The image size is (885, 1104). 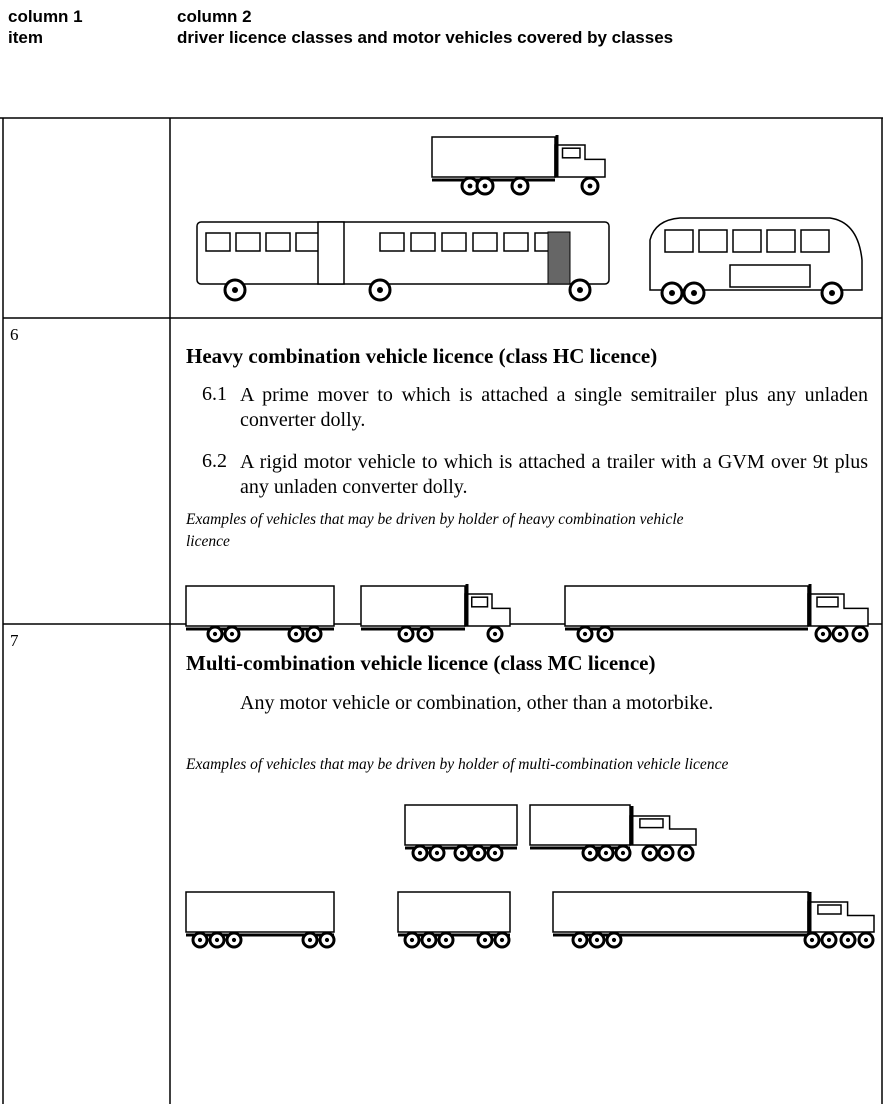 What do you see at coordinates (45, 27) in the screenshot?
I see `column-1-header: column 1 item` at bounding box center [45, 27].